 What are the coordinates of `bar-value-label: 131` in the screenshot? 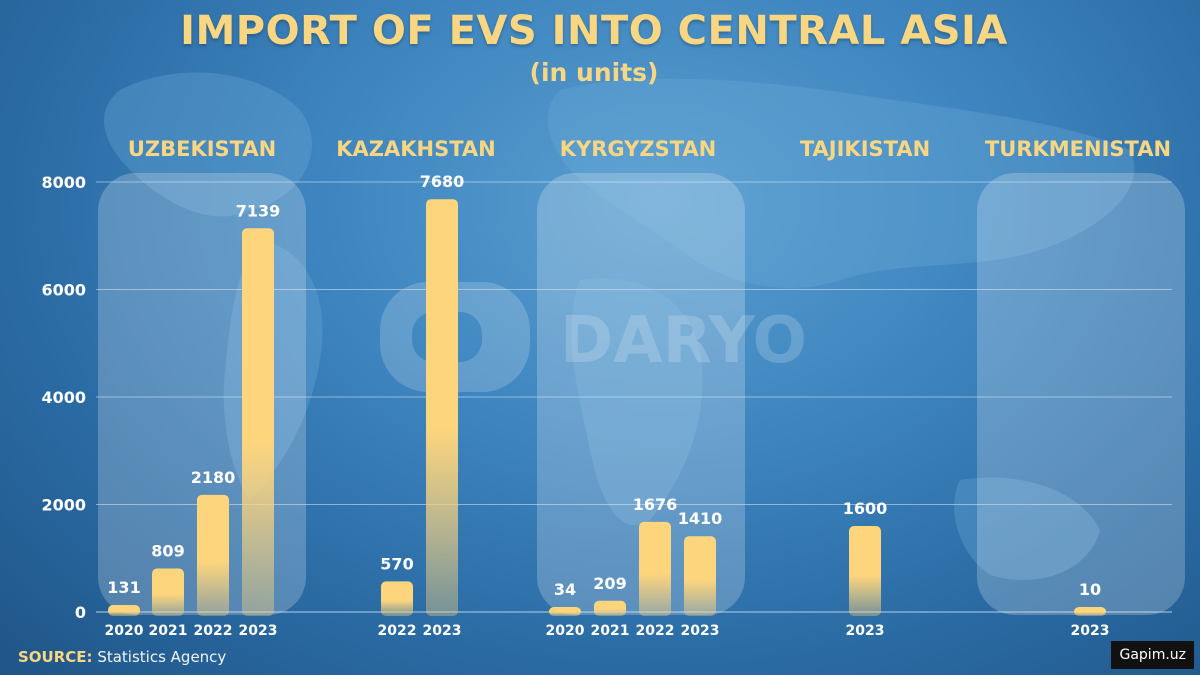 It's located at (123, 587).